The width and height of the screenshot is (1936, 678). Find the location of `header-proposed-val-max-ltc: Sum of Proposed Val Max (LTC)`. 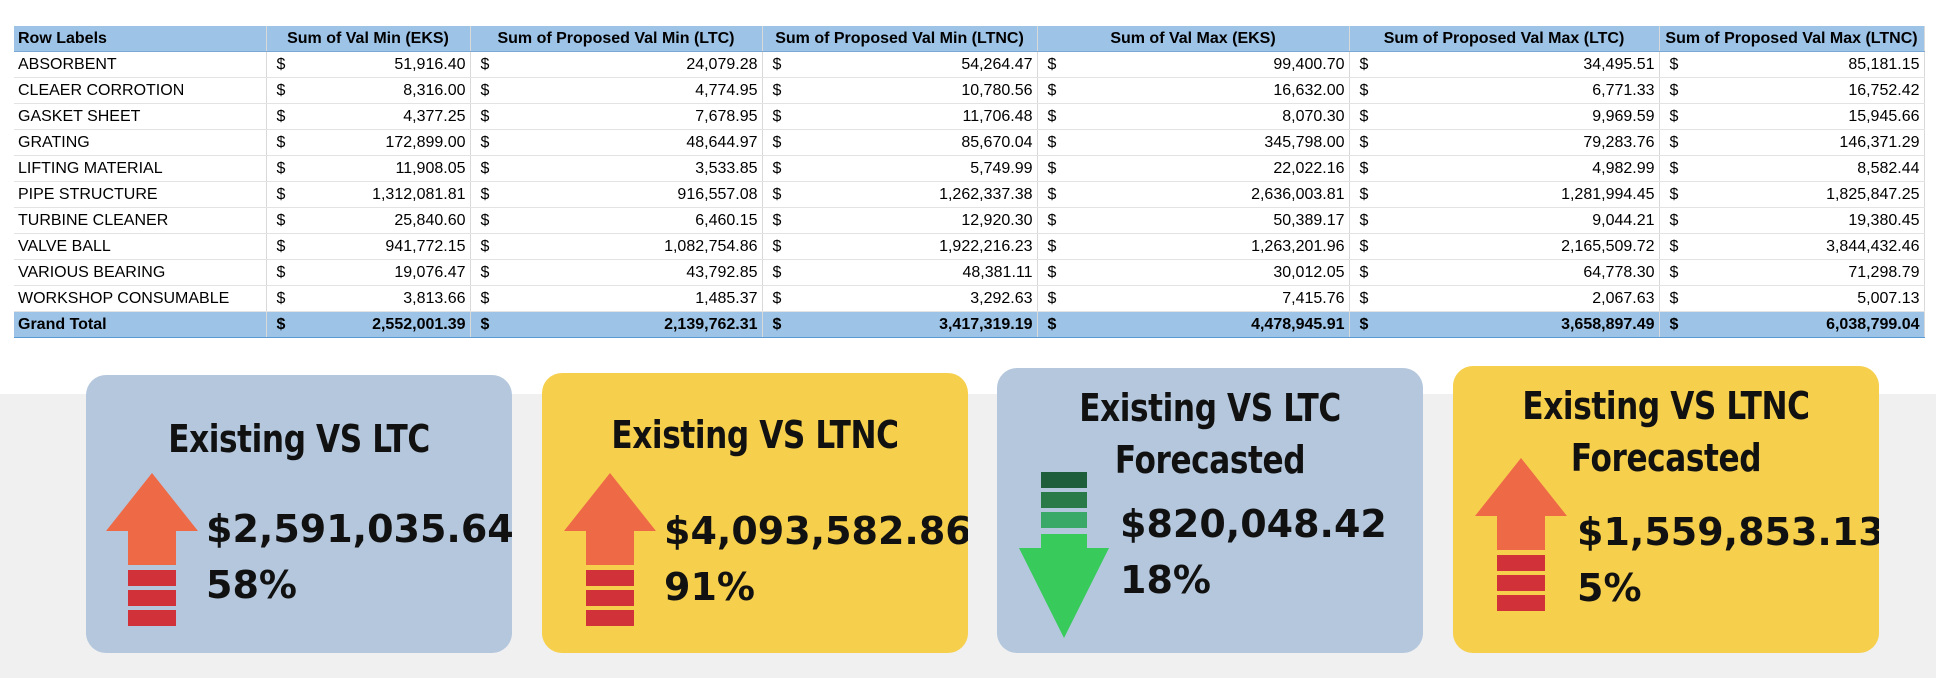

header-proposed-val-max-ltc: Sum of Proposed Val Max (LTC) is located at coordinates (1504, 39).